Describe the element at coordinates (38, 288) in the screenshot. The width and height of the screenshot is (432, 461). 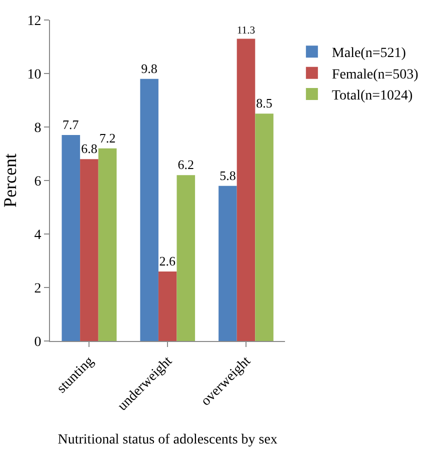
I see `y-tick-label: 2` at that location.